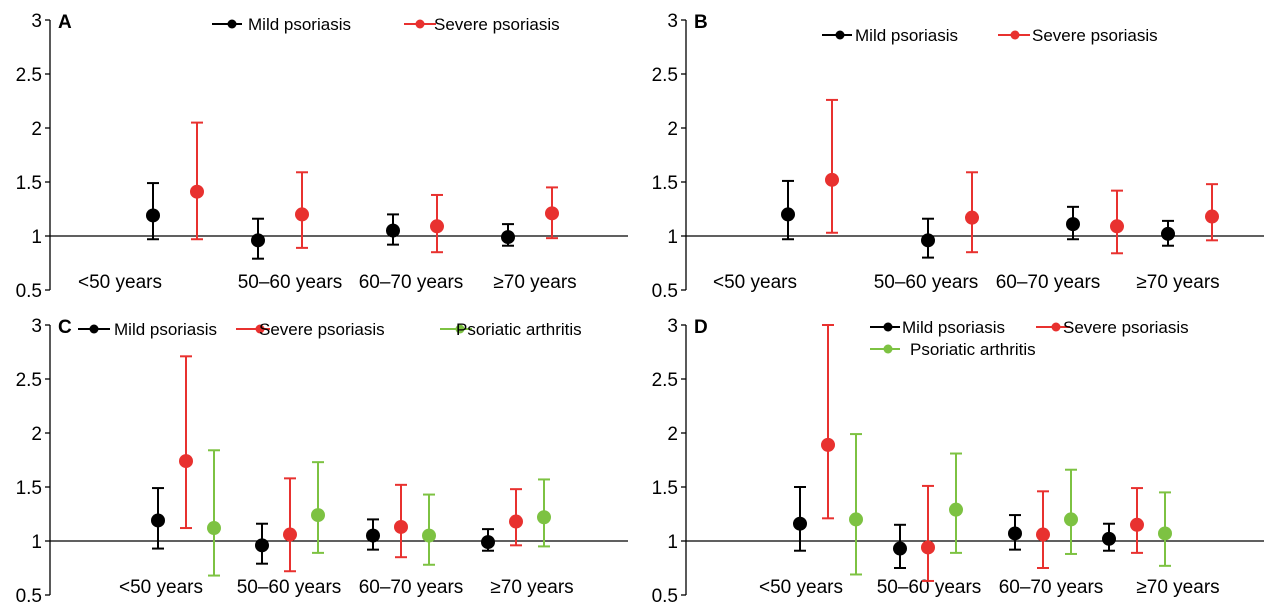 This screenshot has width=1274, height=613. Describe the element at coordinates (65, 22) in the screenshot. I see `panel-letter: A` at that location.